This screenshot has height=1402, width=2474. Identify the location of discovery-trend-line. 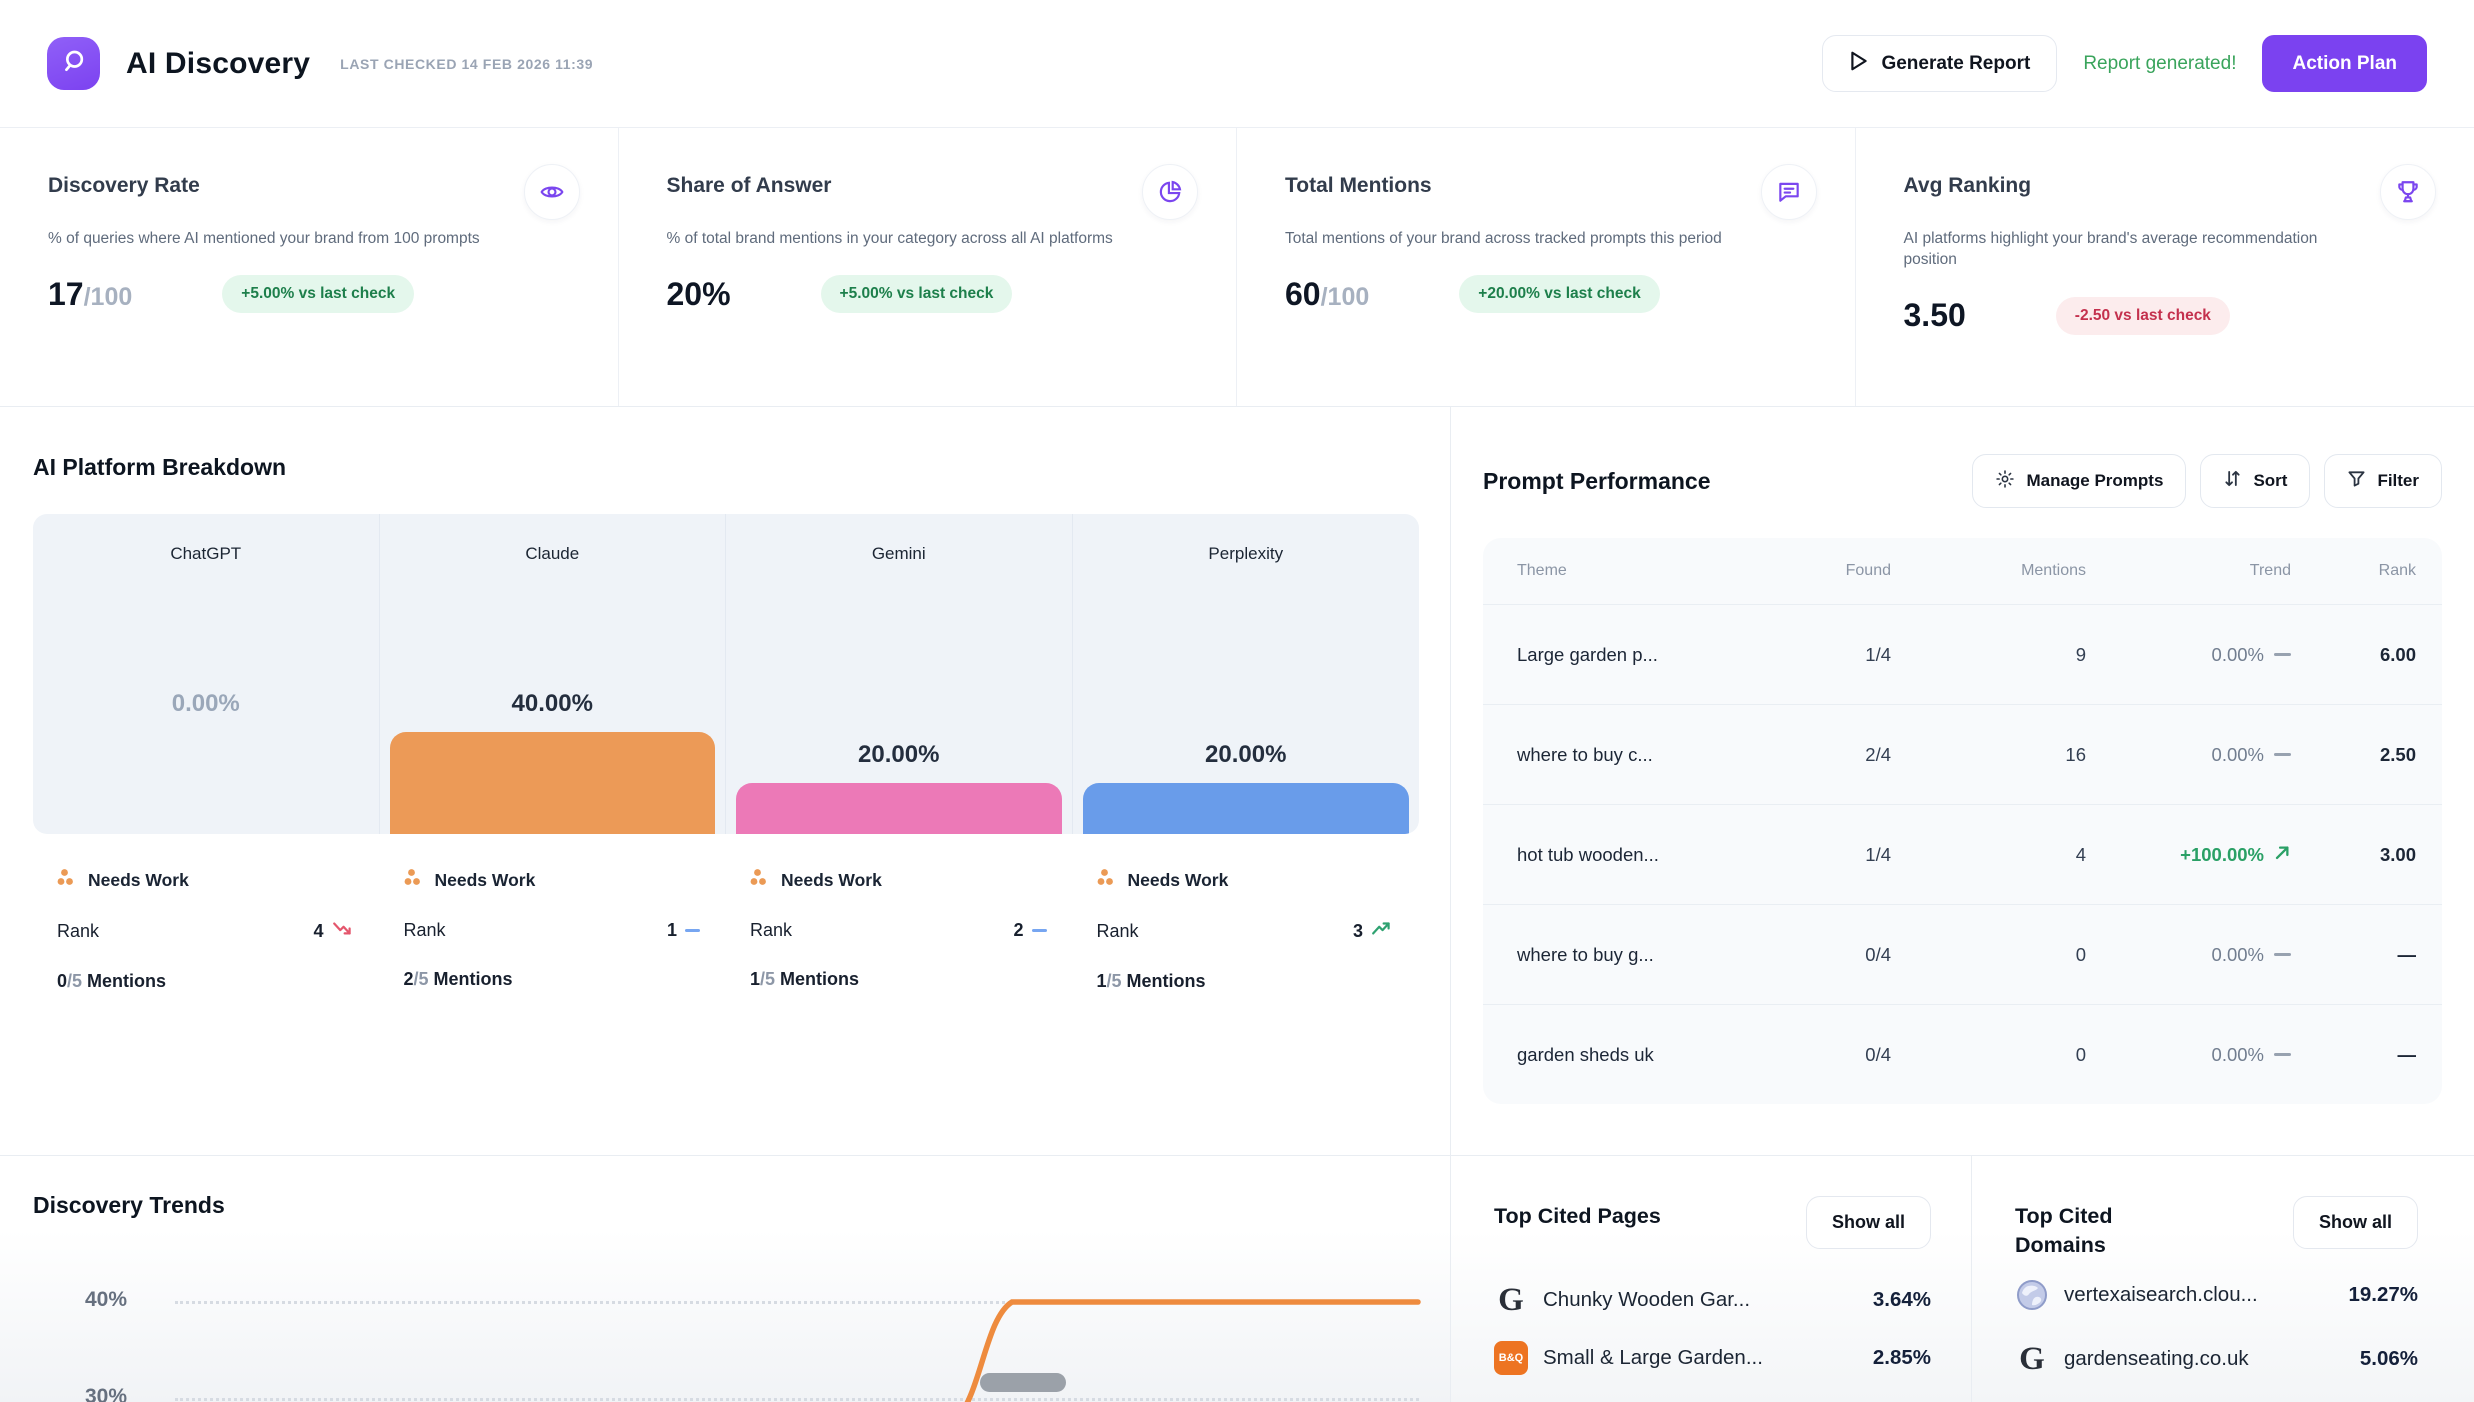
(1192, 1350).